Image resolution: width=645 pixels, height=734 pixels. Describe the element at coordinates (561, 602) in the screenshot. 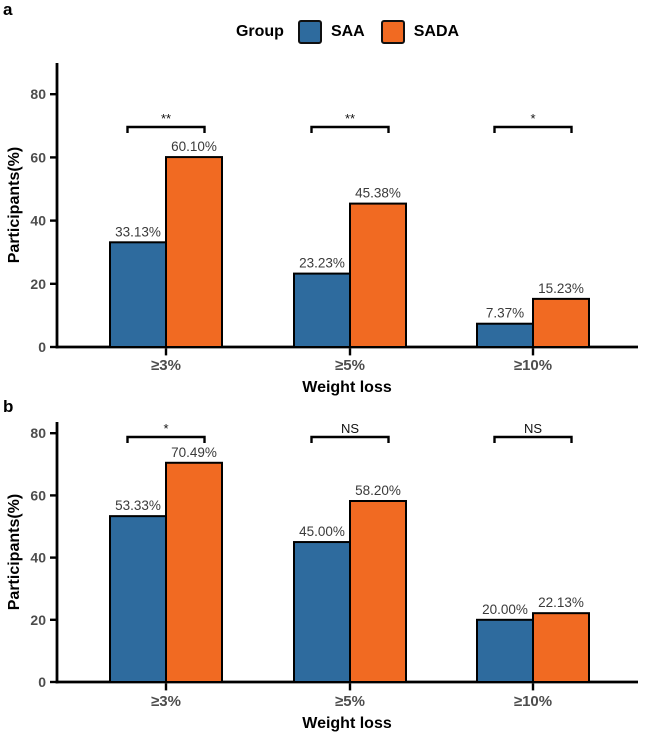

I see `bar-value-label: 22.13%` at that location.